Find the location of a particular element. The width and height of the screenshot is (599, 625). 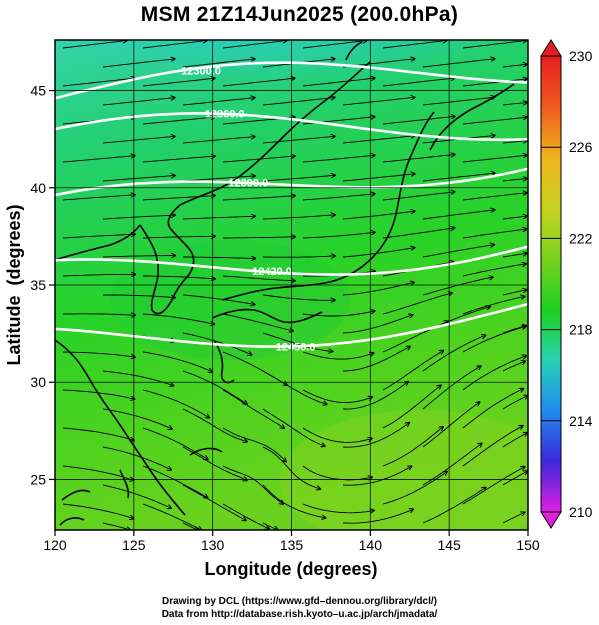

x-tick-label: 135 is located at coordinates (292, 545).